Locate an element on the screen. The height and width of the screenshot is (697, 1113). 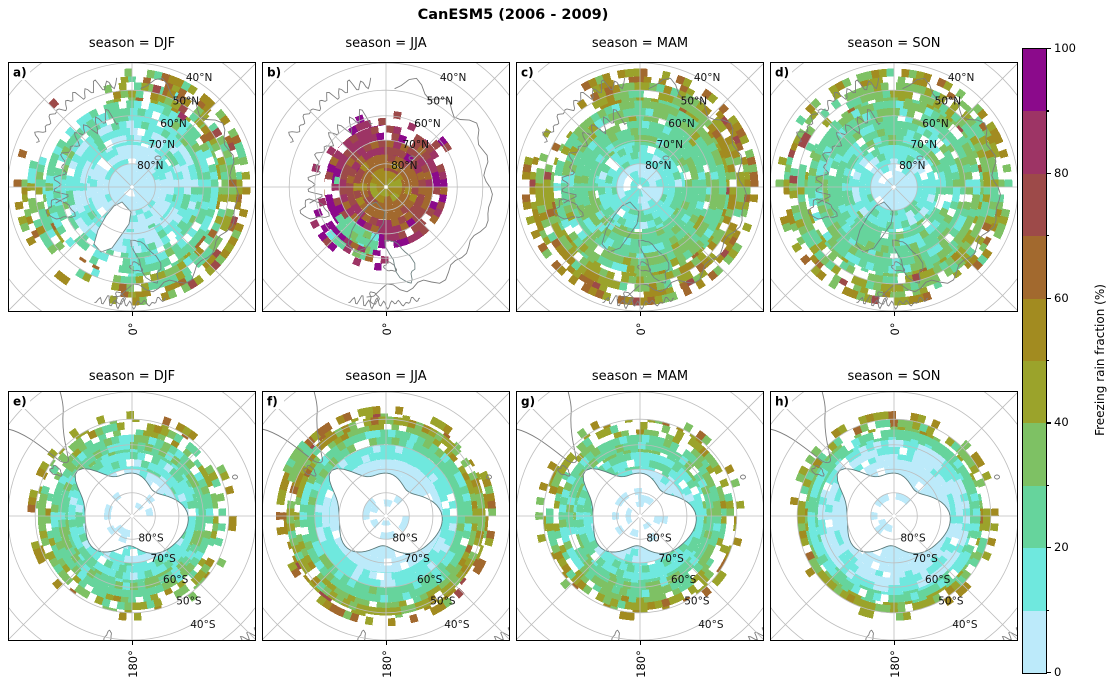
map-panel-e: 80°S 70°S 60°S 50°S 40°S e) is located at coordinates (132, 516).